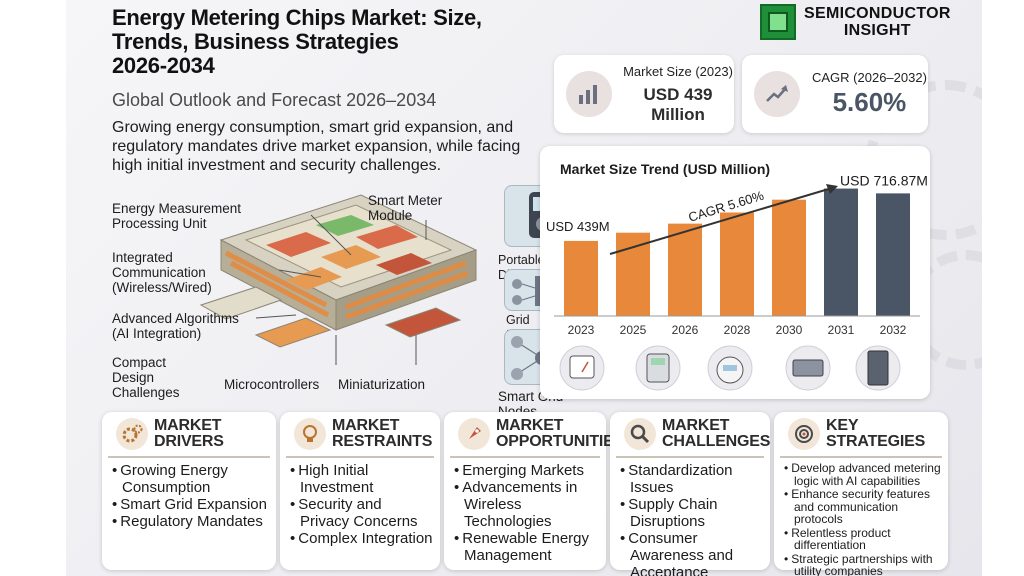  What do you see at coordinates (678, 71) in the screenshot?
I see `market-size-label: Market Size (2023)` at bounding box center [678, 71].